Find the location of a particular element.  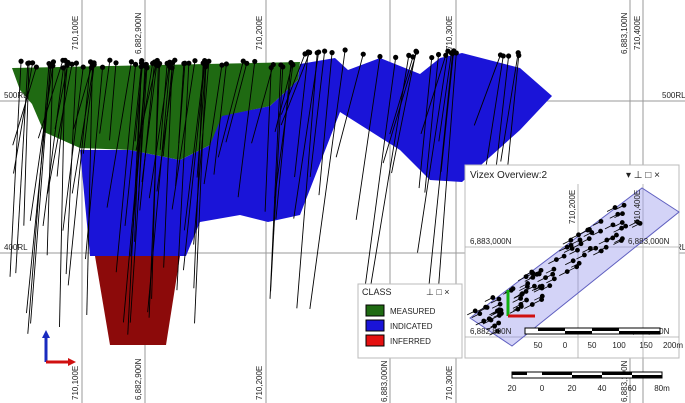

grid-label: 710,400E is located at coordinates (637, 33).